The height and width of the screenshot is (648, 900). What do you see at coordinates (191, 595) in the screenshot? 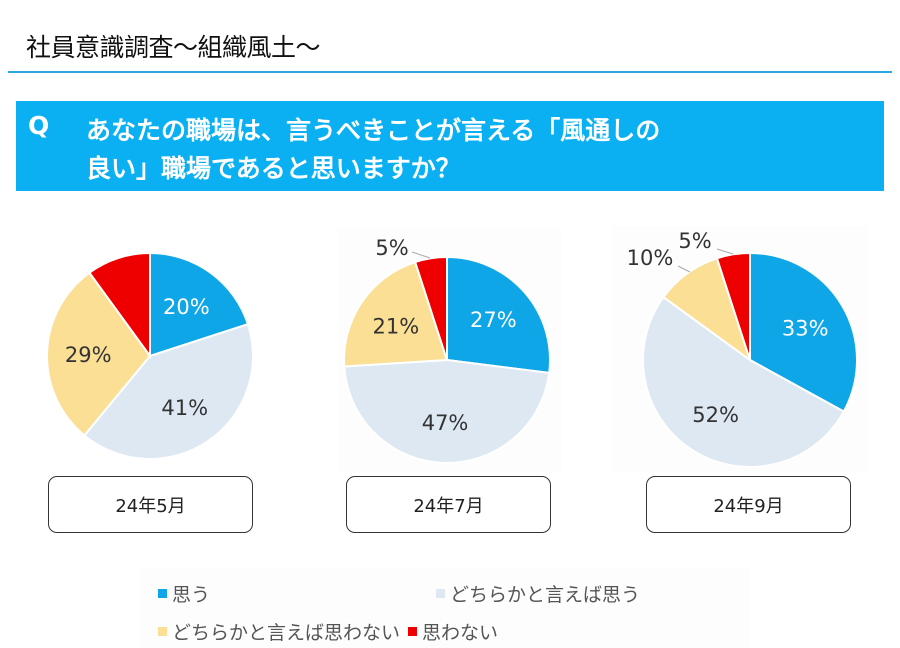
I see `legend-label: 思う` at bounding box center [191, 595].